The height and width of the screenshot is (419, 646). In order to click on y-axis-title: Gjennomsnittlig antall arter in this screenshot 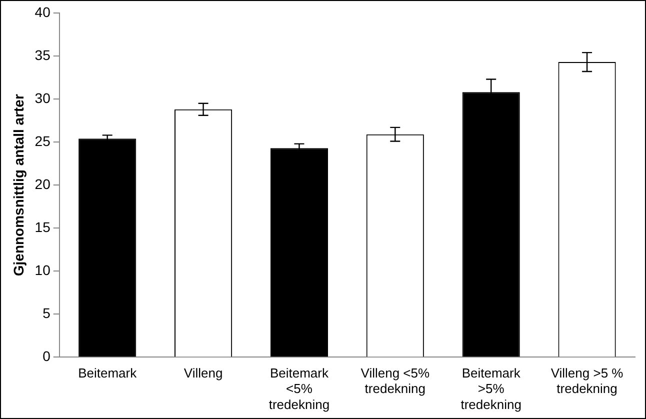, I will do `click(18, 185)`.